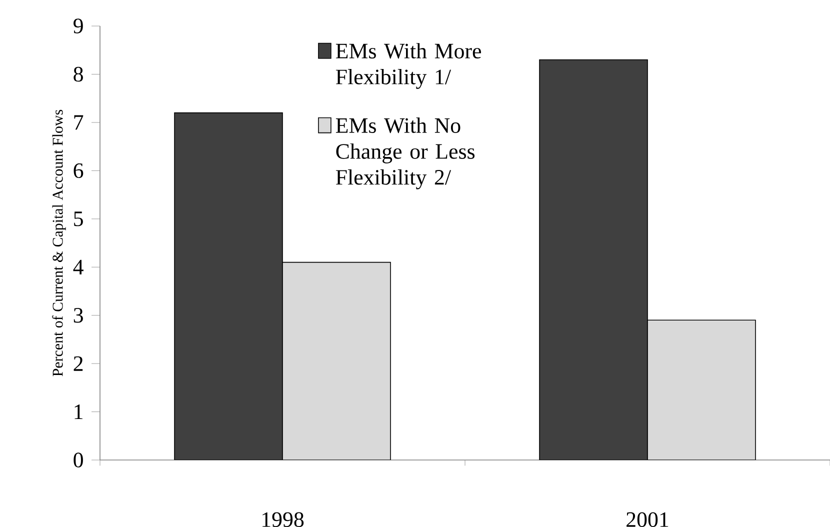 This screenshot has height=527, width=830. What do you see at coordinates (59, 243) in the screenshot?
I see `y-axis-title: Percent of Current & Capital Account Flows` at bounding box center [59, 243].